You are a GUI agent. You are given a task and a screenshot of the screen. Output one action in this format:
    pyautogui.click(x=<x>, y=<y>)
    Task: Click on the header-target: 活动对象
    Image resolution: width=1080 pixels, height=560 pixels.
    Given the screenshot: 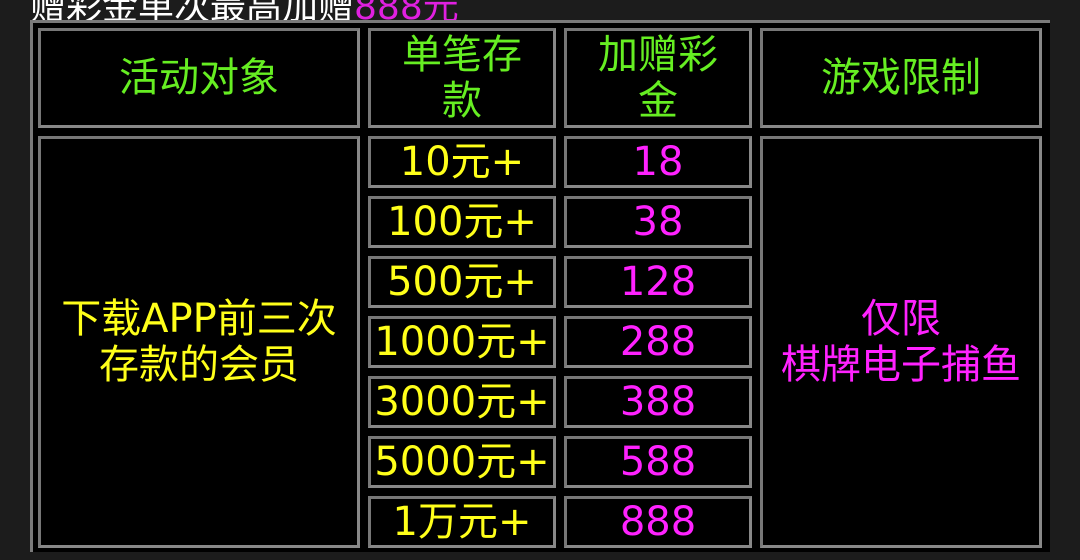 What is the action you would take?
    pyautogui.click(x=199, y=78)
    